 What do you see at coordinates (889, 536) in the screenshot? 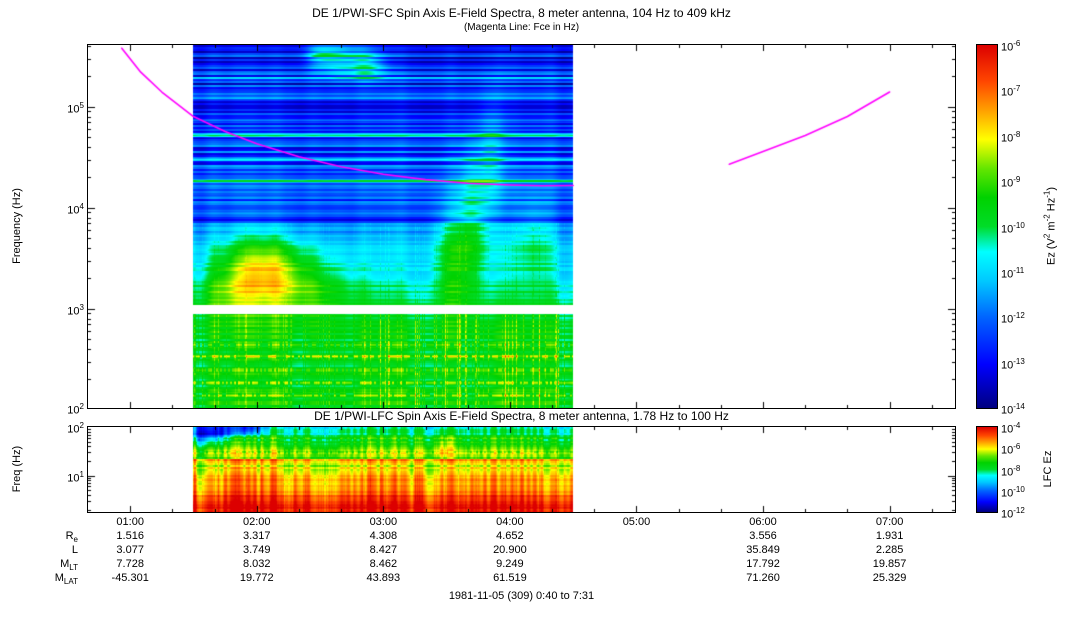
I see `ephemeris-value: 1.931` at bounding box center [889, 536].